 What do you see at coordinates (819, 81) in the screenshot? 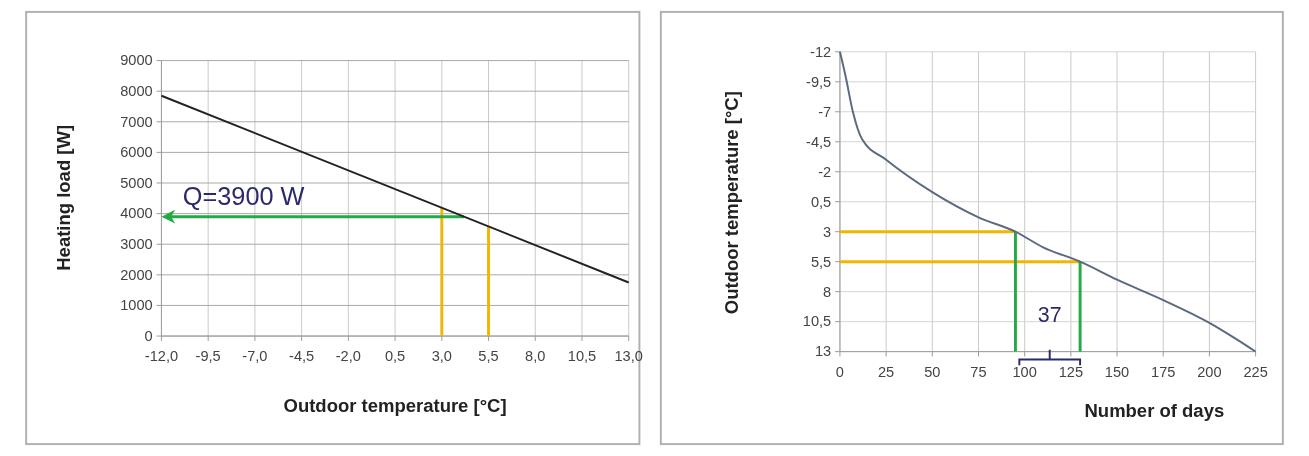
I see `y-tick-label: -9,5` at bounding box center [819, 81].